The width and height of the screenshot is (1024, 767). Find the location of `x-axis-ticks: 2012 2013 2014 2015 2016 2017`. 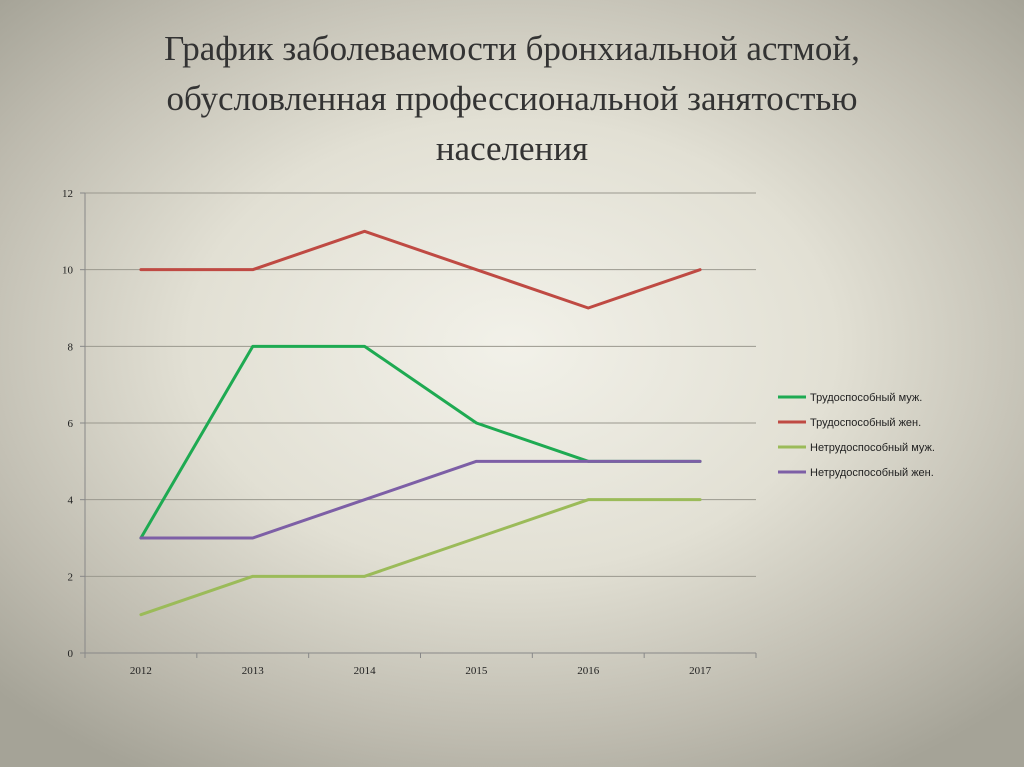

x-axis-ticks: 2012 2013 2014 2015 2016 2017 is located at coordinates (420, 665).